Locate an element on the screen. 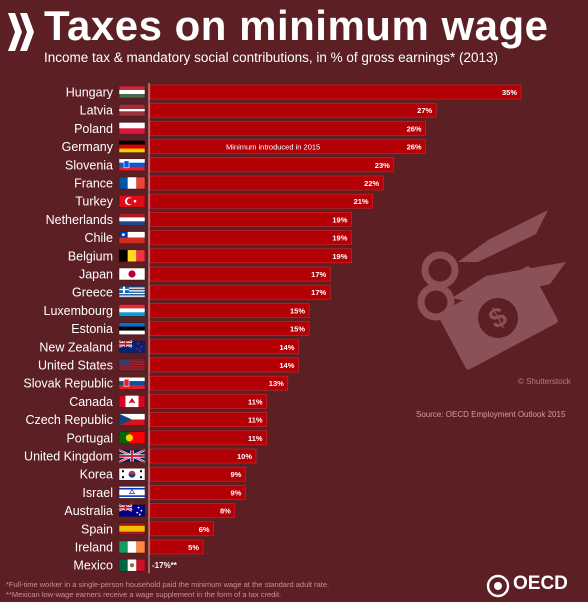 The width and height of the screenshot is (588, 602). data-label-belgium: 19% is located at coordinates (339, 256).